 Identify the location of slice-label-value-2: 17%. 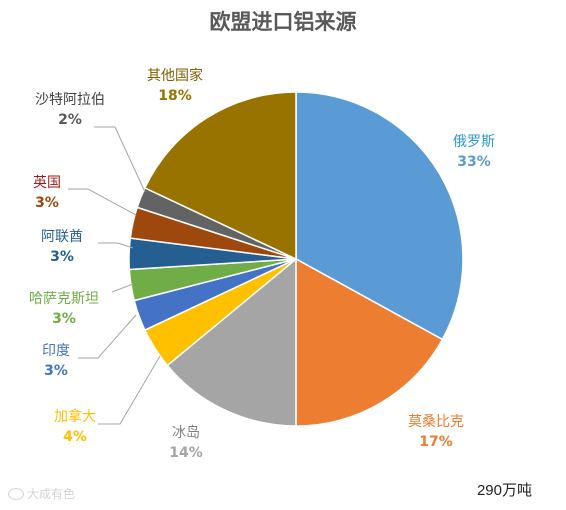
(436, 442).